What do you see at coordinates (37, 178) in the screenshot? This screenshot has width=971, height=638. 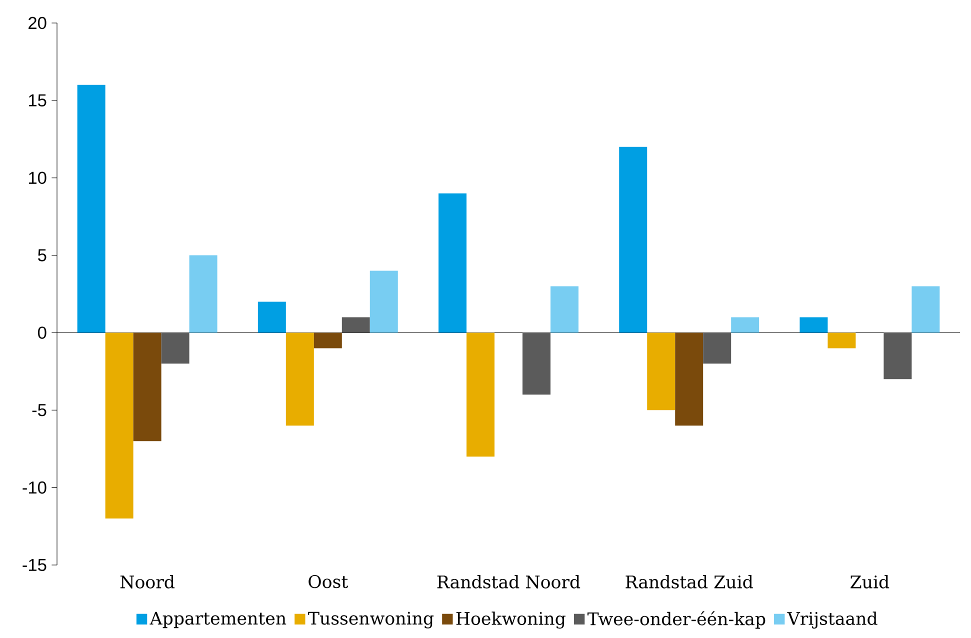 I see `y-tick-label: 10` at bounding box center [37, 178].